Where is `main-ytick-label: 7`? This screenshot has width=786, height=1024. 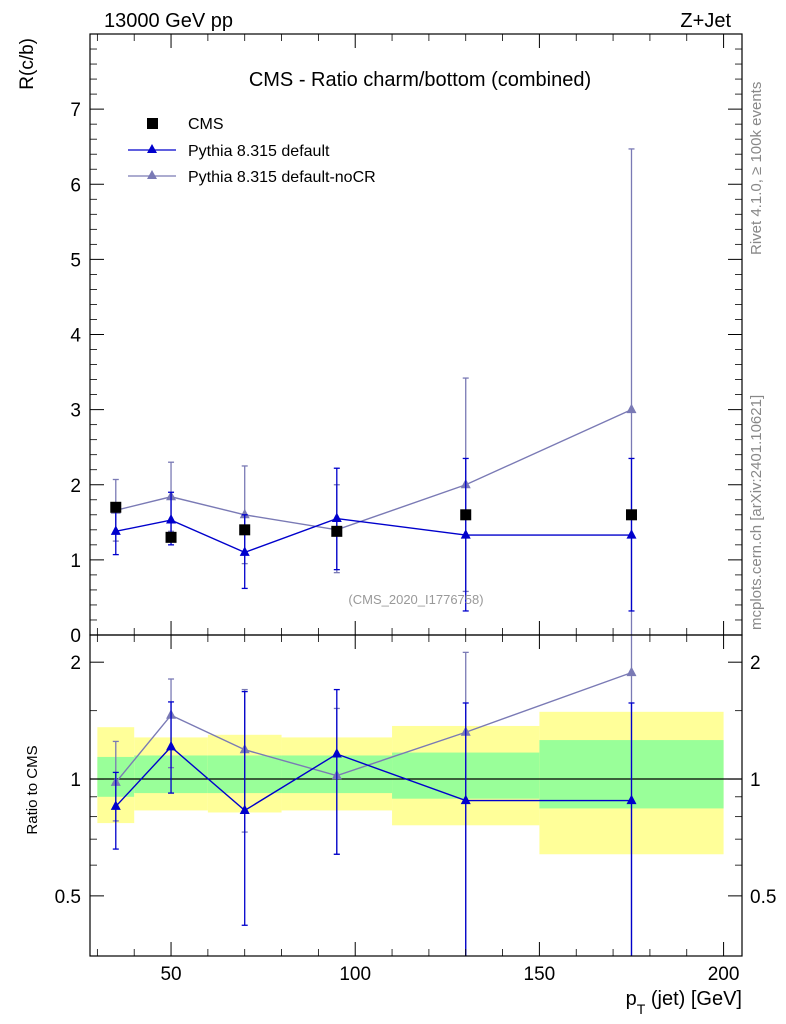 main-ytick-label: 7 is located at coordinates (75, 110).